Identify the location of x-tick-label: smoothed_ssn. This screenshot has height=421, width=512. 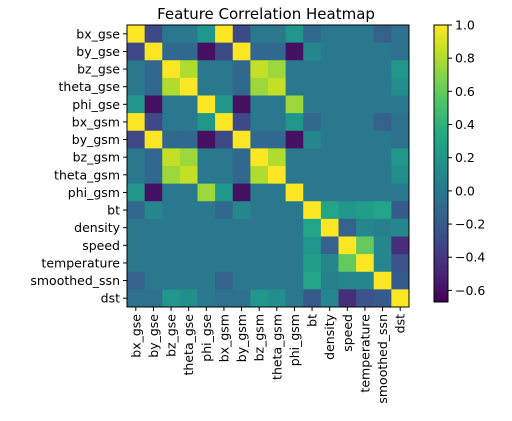
(382, 359).